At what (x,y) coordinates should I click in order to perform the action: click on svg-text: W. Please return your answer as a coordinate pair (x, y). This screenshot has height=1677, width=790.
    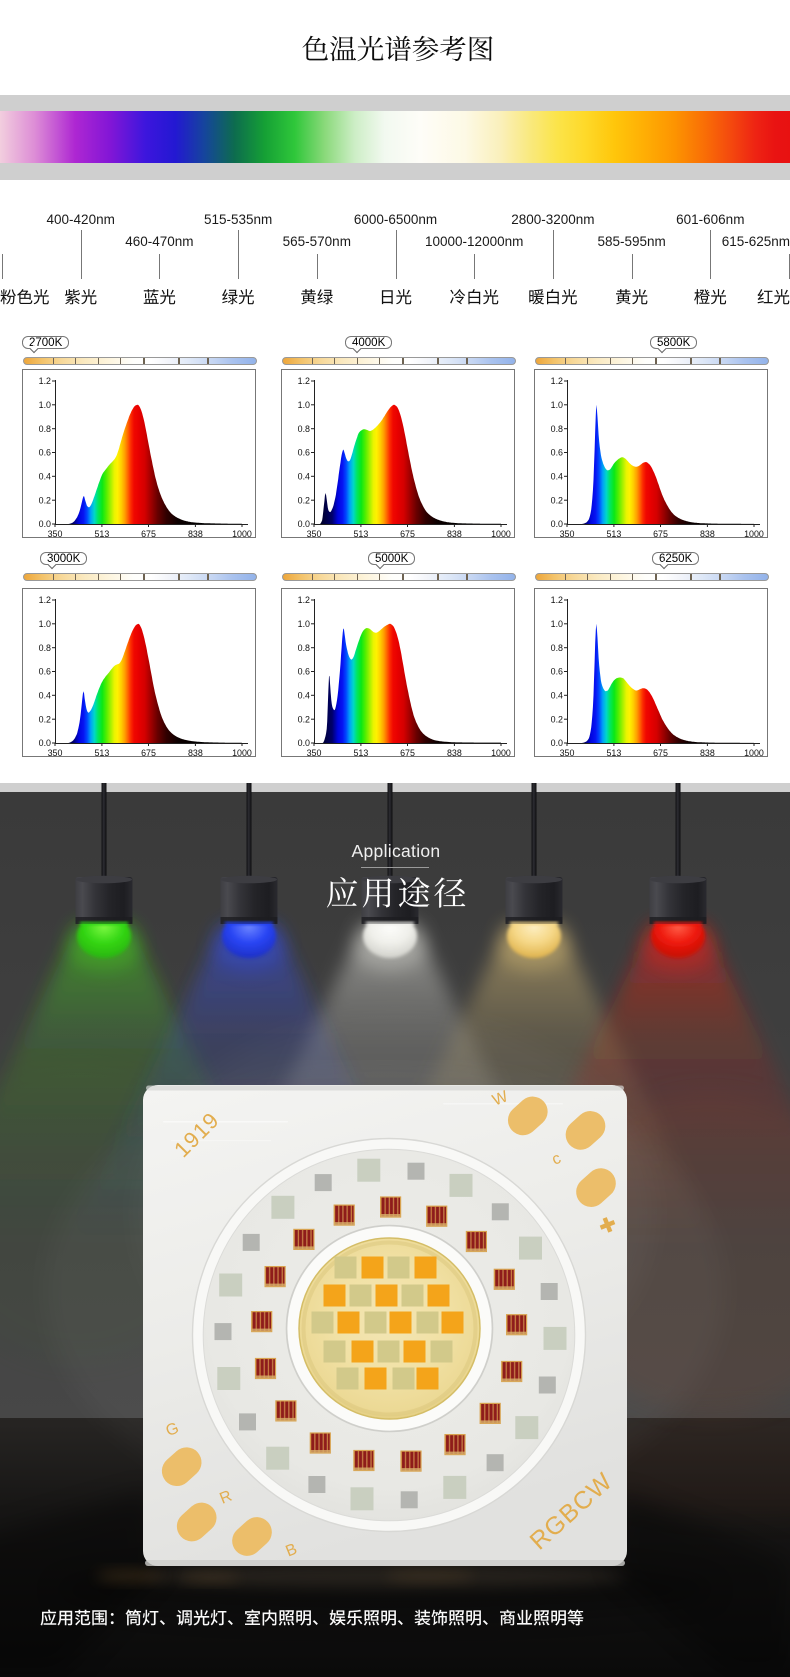
    Looking at the image, I should click on (500, 1099).